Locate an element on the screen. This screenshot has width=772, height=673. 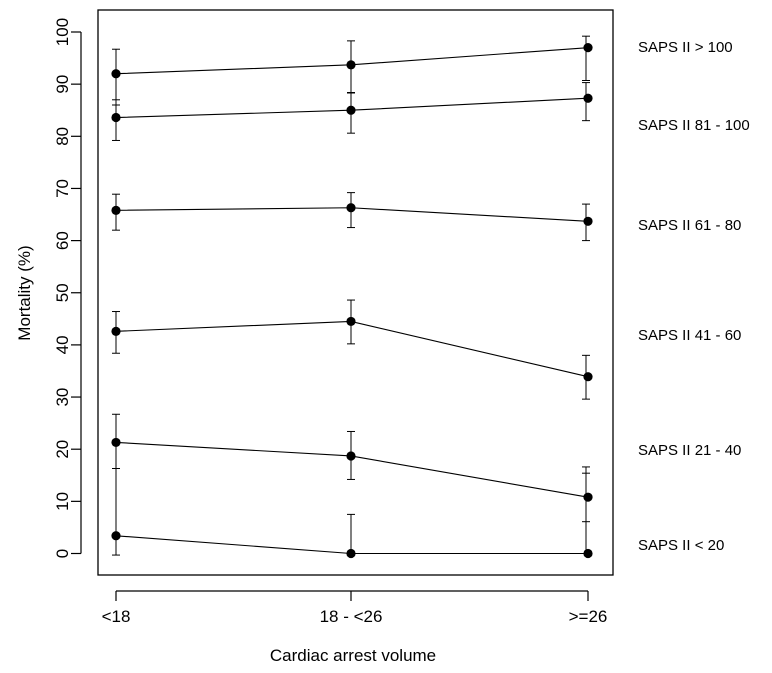
y-tick-label: 10 is located at coordinates (62, 501).